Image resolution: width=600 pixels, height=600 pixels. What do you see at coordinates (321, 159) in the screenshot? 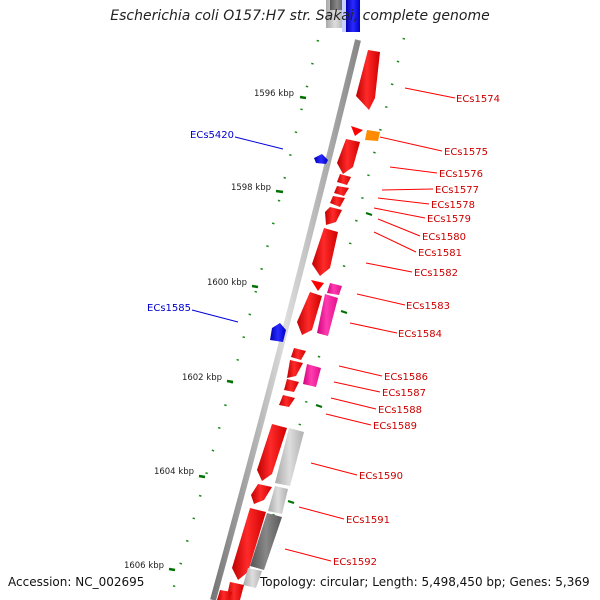
I see `gene-ecs5420` at bounding box center [321, 159].